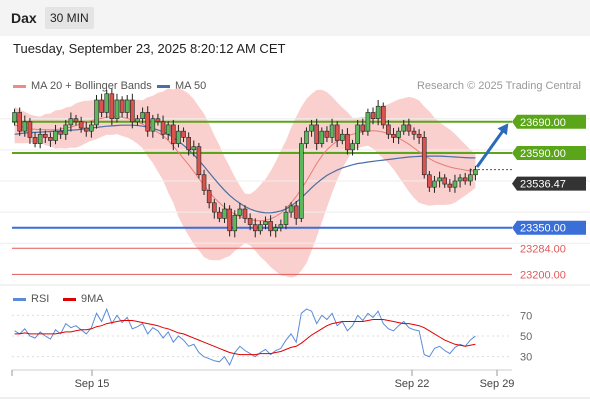 The image size is (590, 400). I want to click on support-level-label: 23350.00, so click(543, 229).